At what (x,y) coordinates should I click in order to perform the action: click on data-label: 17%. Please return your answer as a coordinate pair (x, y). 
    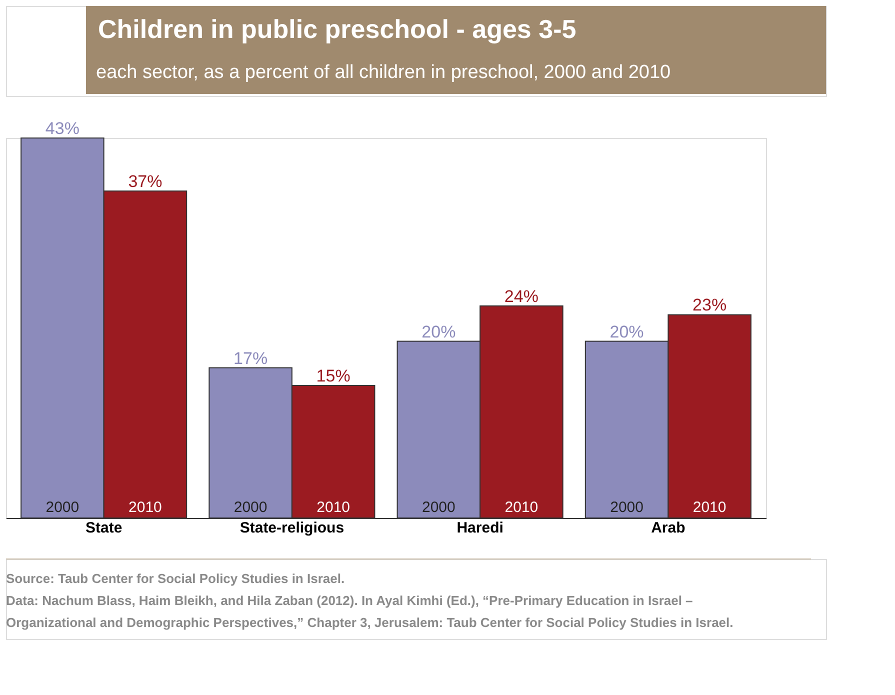
    Looking at the image, I should click on (251, 358).